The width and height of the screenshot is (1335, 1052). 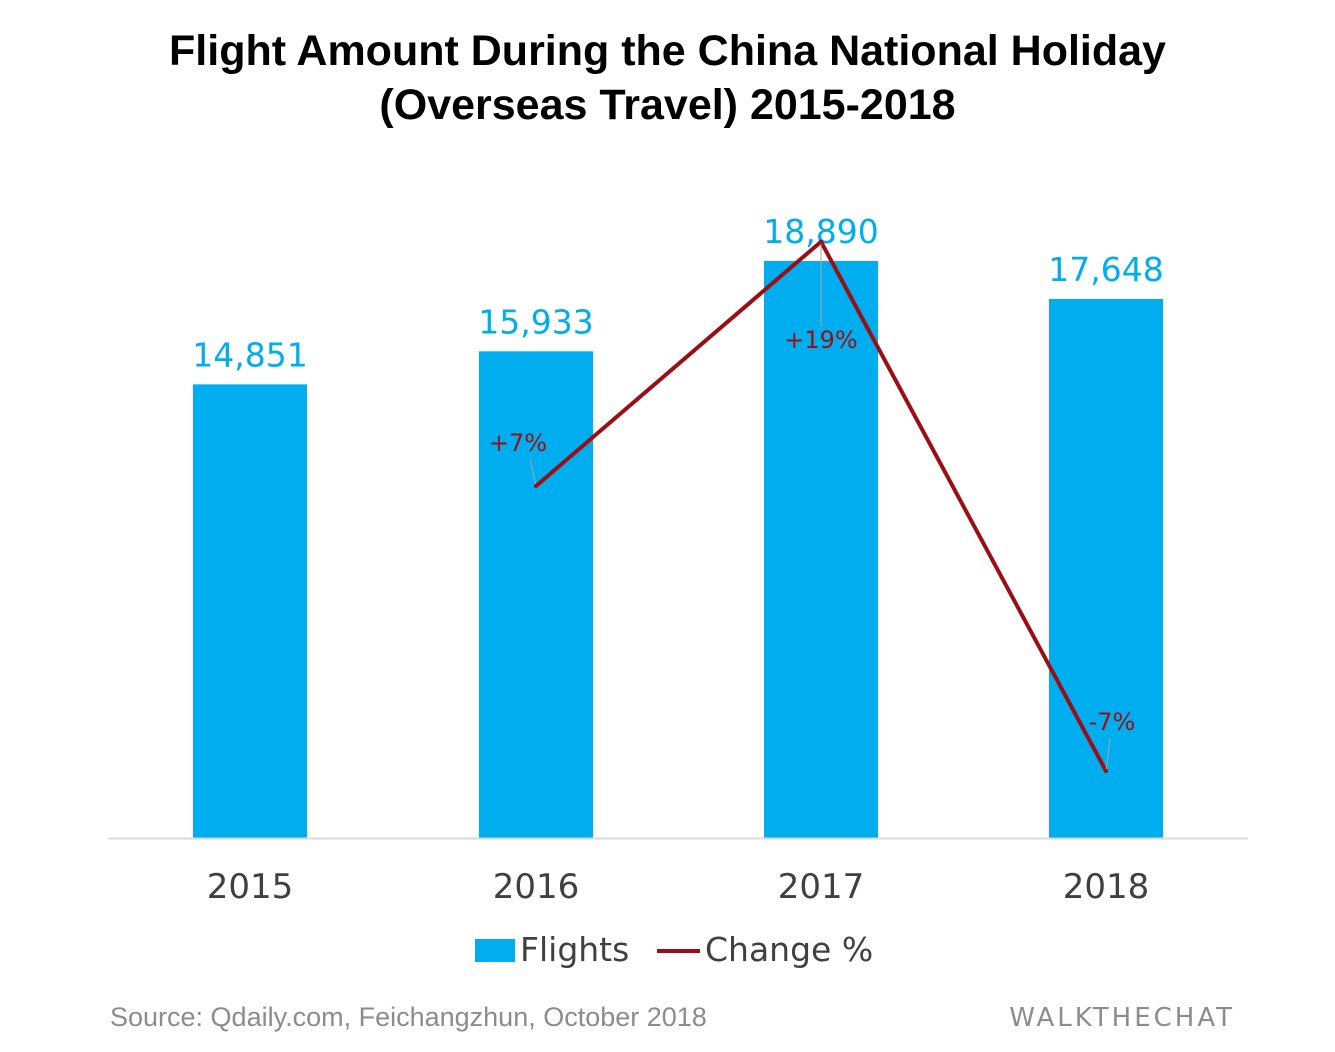 I want to click on bar-2016, so click(x=536, y=594).